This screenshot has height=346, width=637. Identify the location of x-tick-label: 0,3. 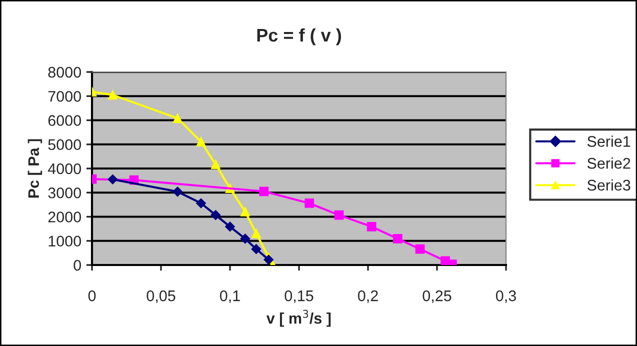
(506, 297).